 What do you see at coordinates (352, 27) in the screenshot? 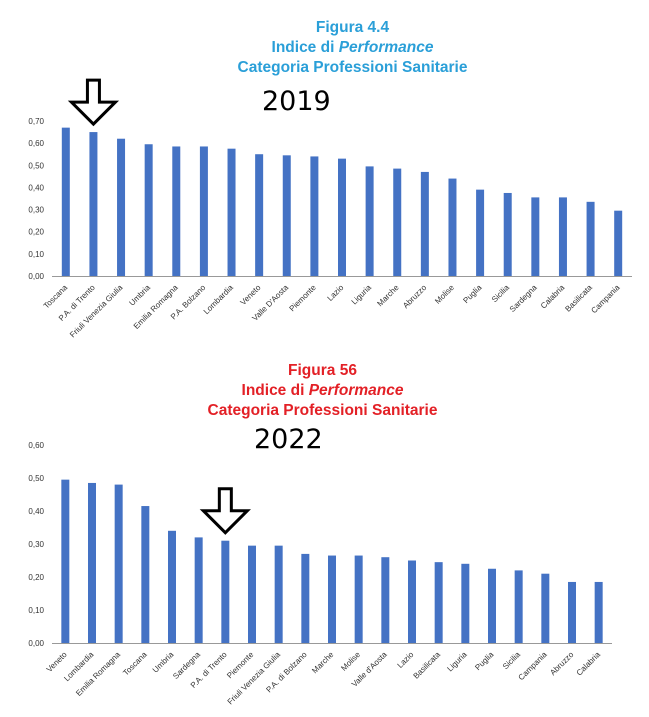
I see `figure-label: Figura 4.4` at bounding box center [352, 27].